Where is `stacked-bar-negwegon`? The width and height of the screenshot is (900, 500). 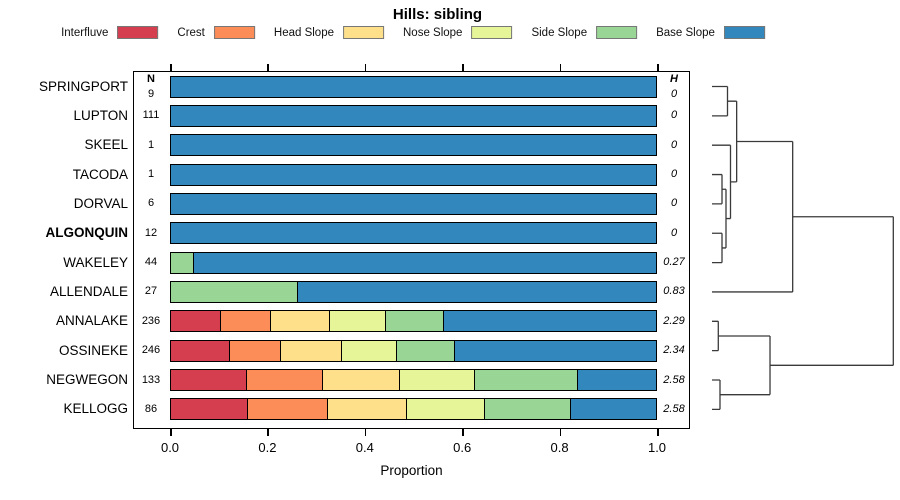 stacked-bar-negwegon is located at coordinates (413, 380).